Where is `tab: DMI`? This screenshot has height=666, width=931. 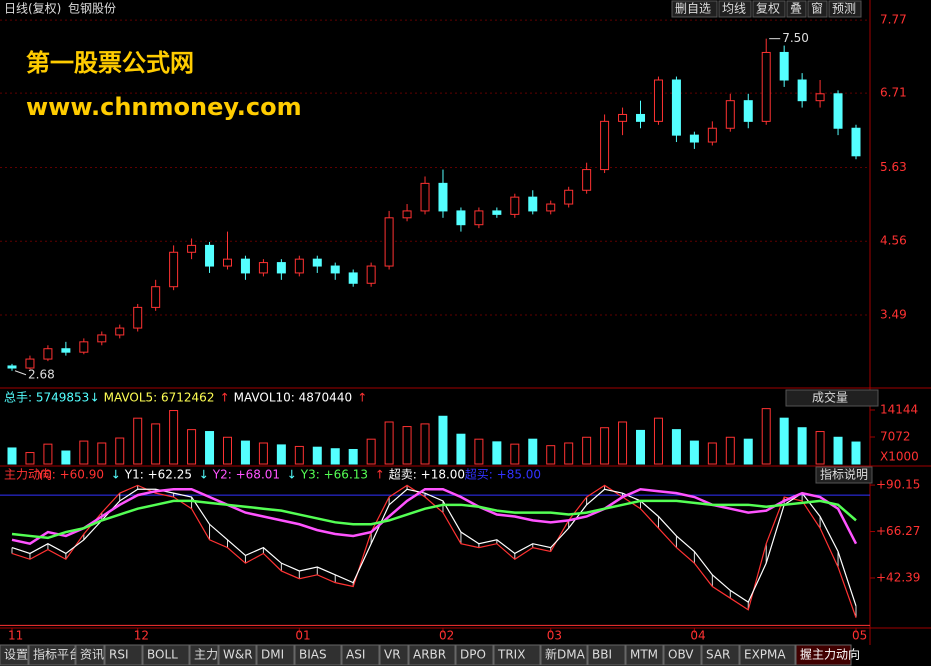 tab: DMI is located at coordinates (272, 655).